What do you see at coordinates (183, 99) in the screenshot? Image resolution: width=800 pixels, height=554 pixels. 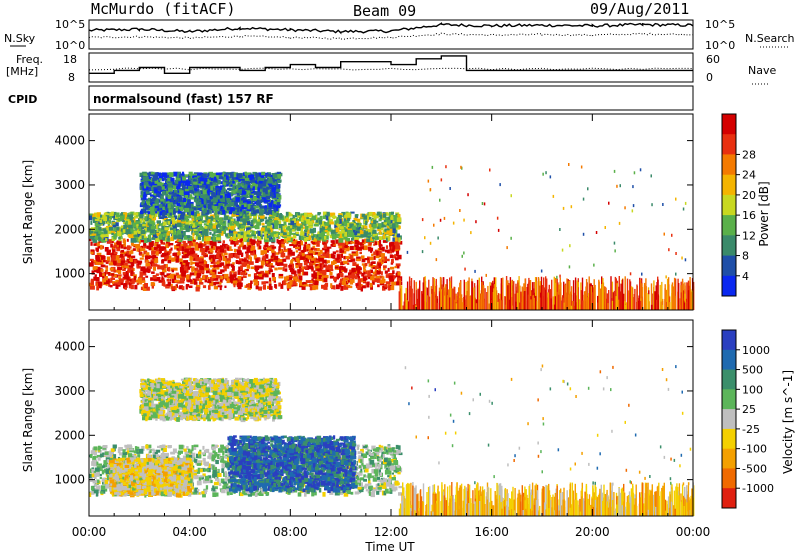 I see `cpid-value: normalsound (fast) 157 RF` at bounding box center [183, 99].